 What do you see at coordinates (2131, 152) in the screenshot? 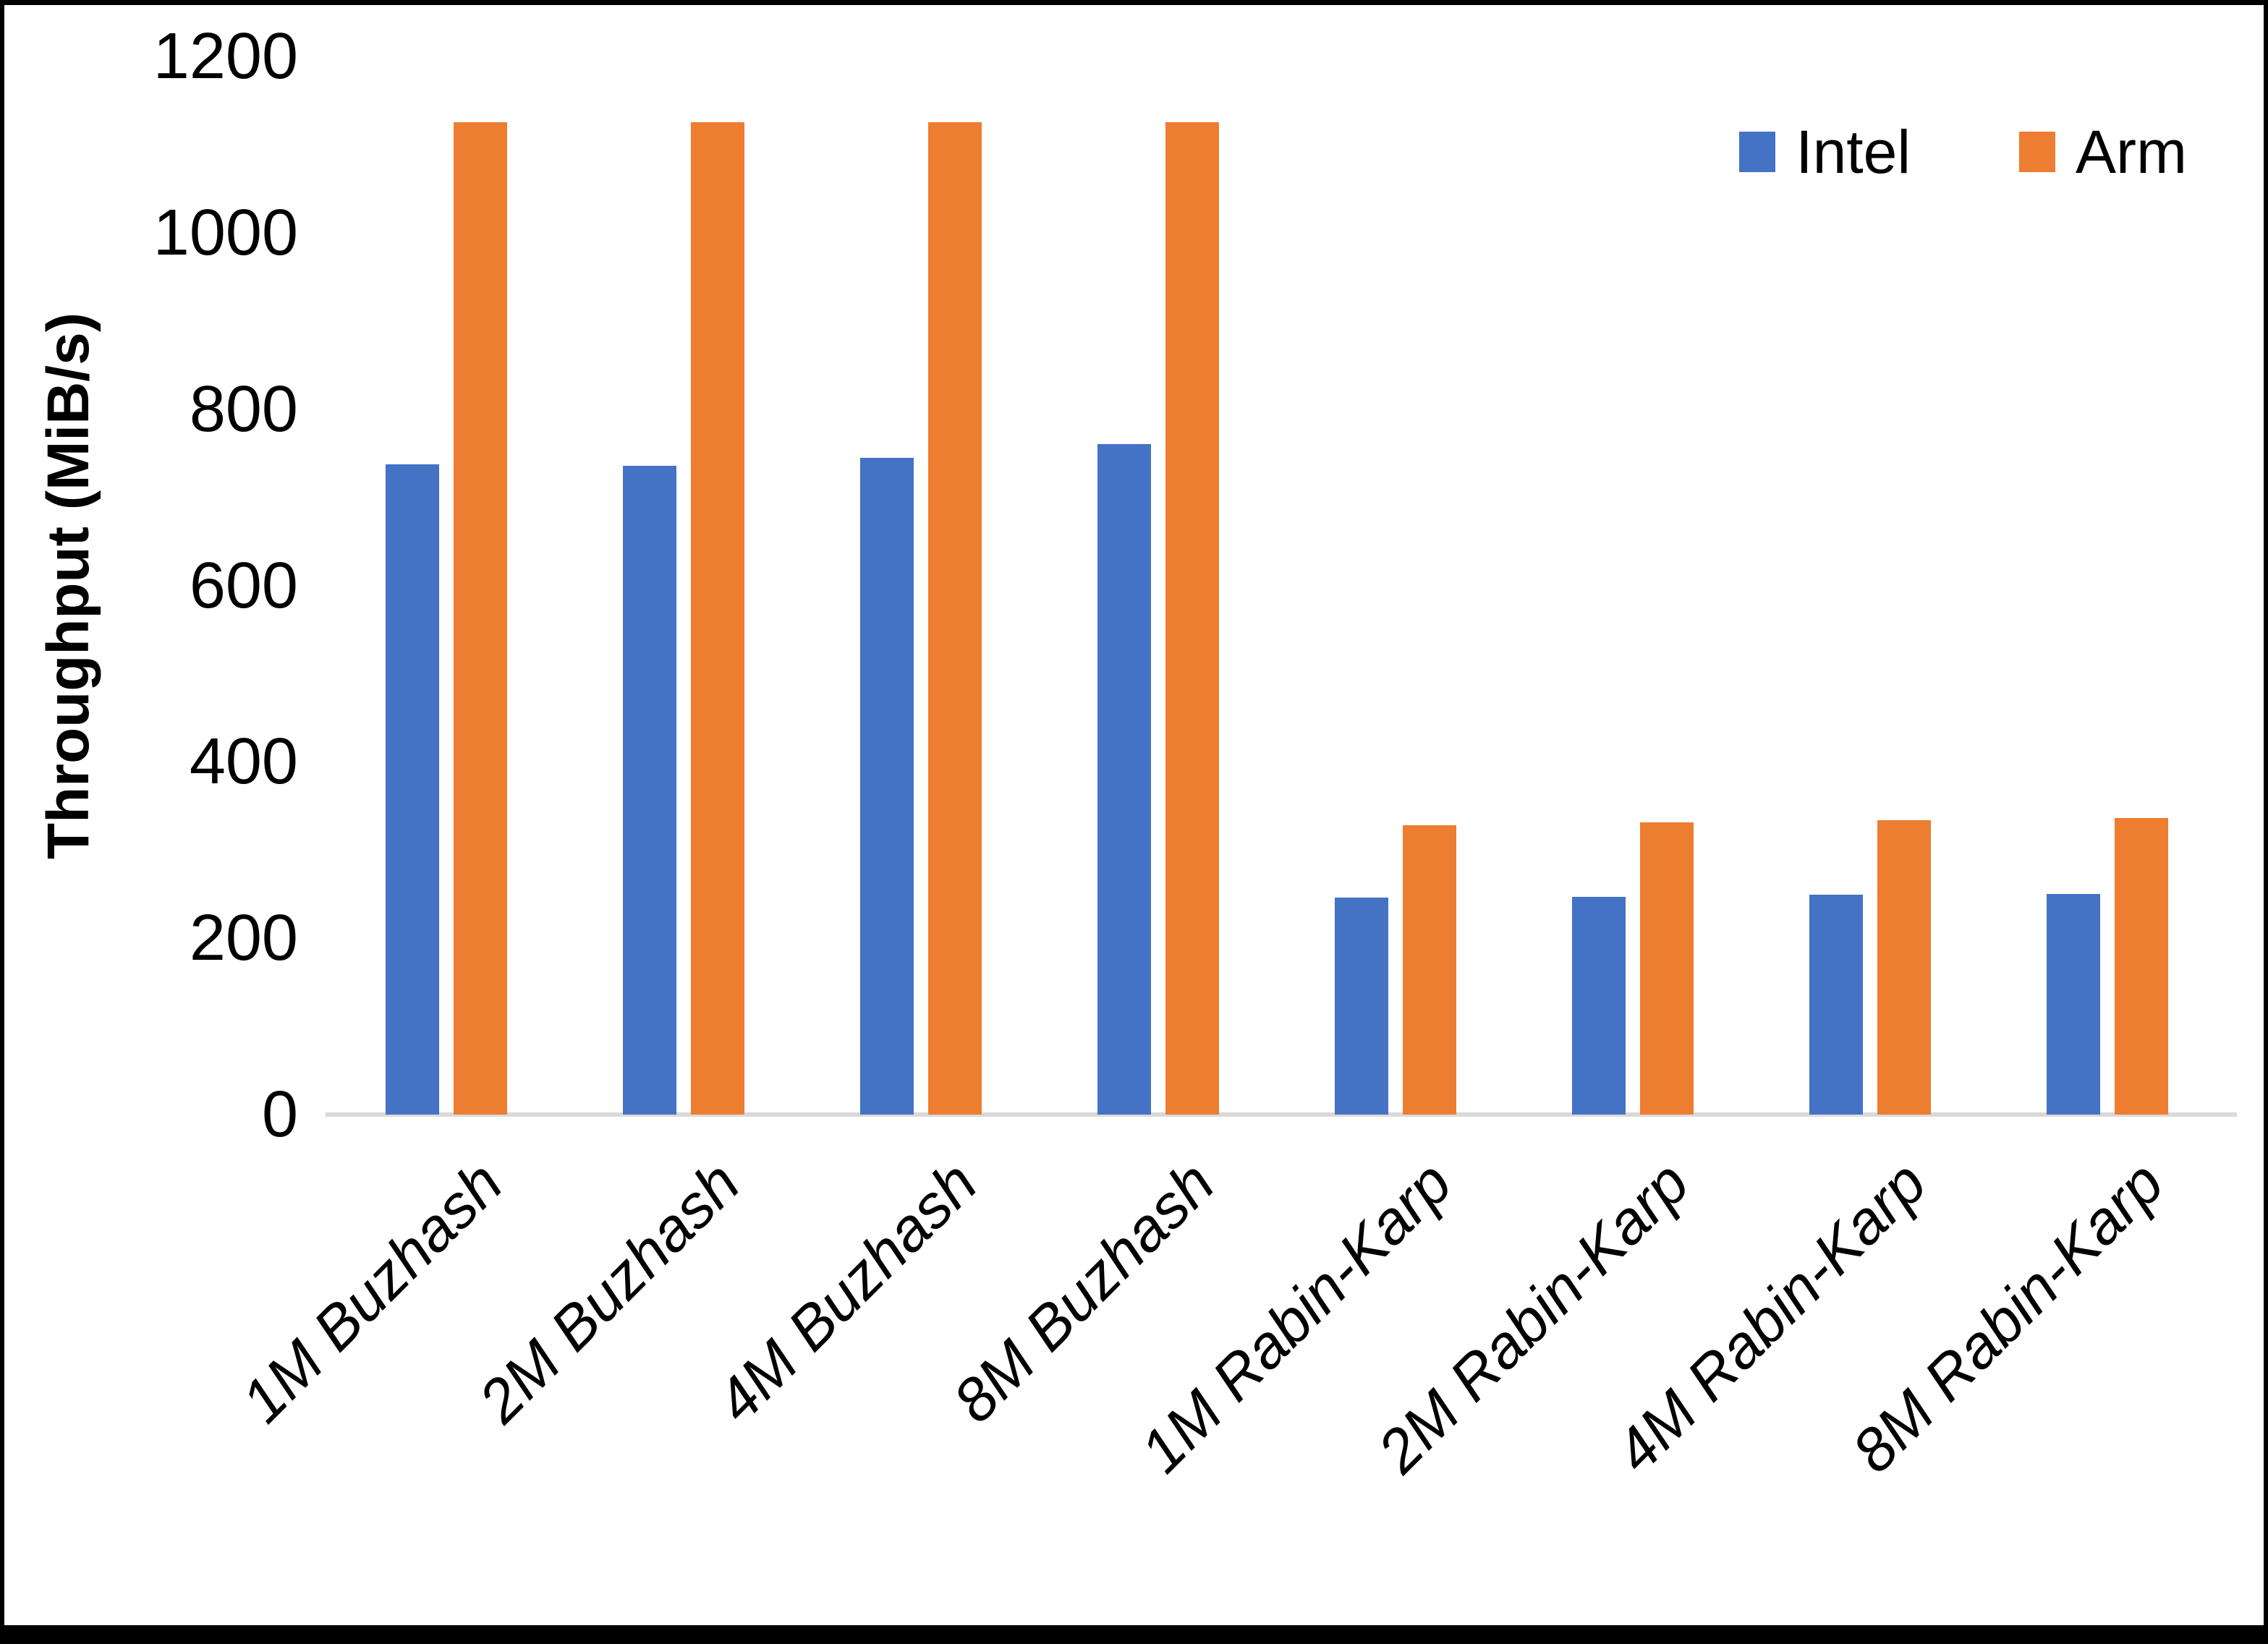
I see `legend-label: Arm` at bounding box center [2131, 152].